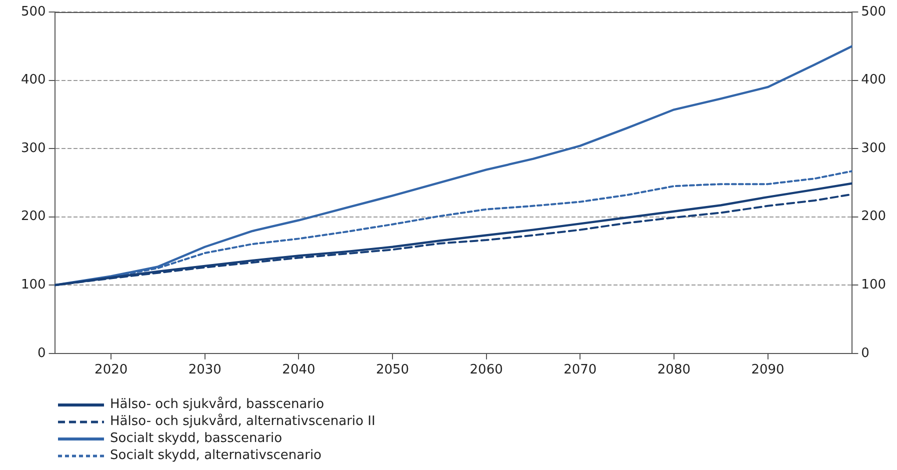  I want to click on legend-label: Hälso- och sjukvård, basscenario, so click(217, 404).